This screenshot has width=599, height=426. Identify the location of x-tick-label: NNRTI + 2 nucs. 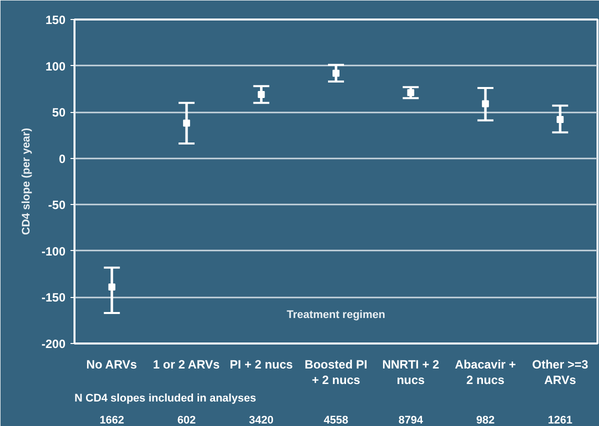
(411, 372).